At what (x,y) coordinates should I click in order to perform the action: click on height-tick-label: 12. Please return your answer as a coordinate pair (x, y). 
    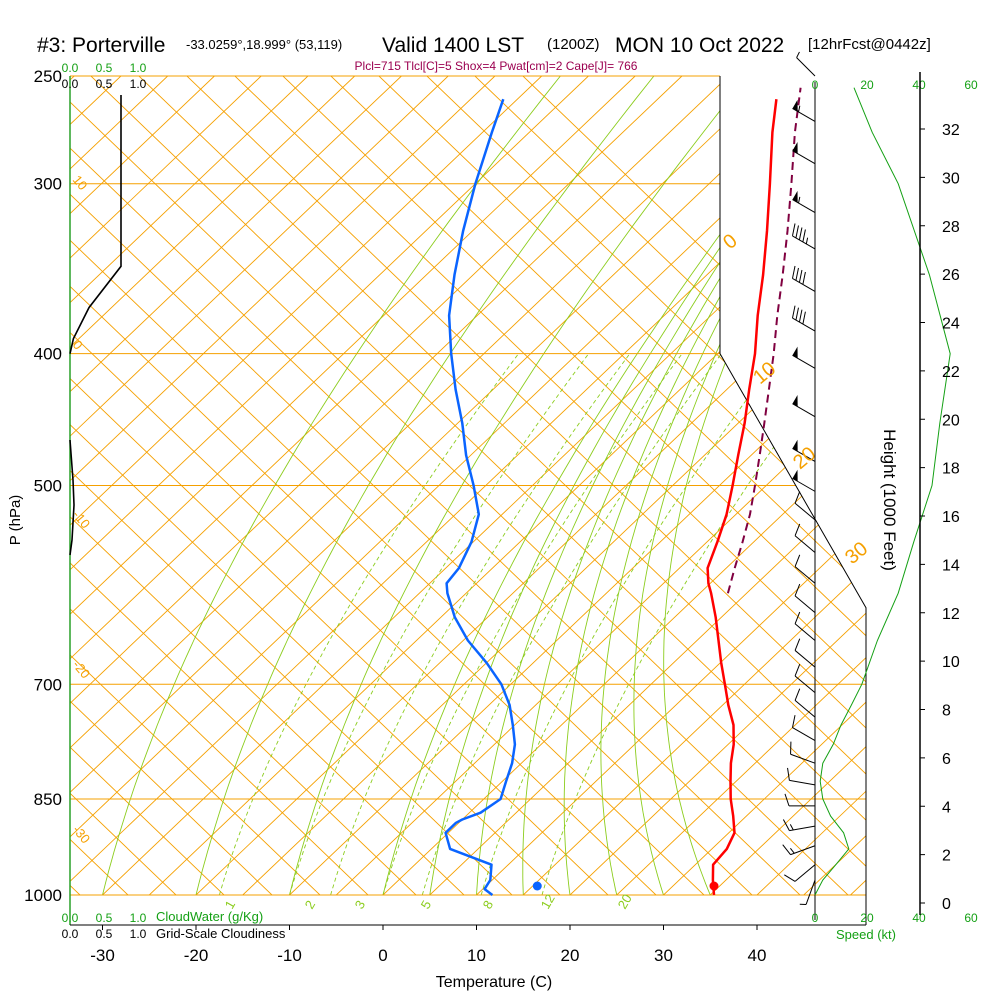
    Looking at the image, I should click on (951, 614).